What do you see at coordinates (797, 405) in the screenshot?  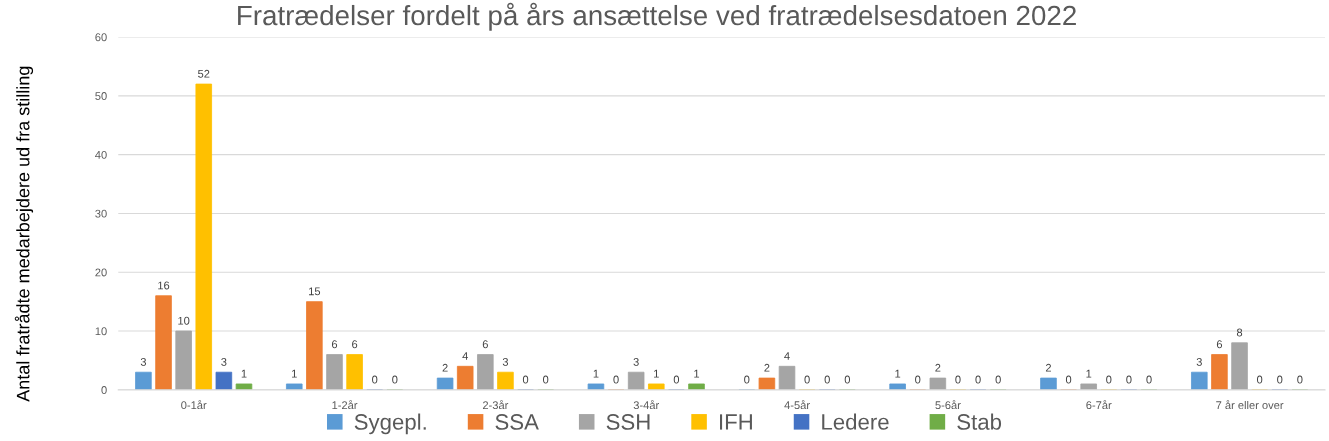 I see `x-tick-label: 4-5år` at bounding box center [797, 405].